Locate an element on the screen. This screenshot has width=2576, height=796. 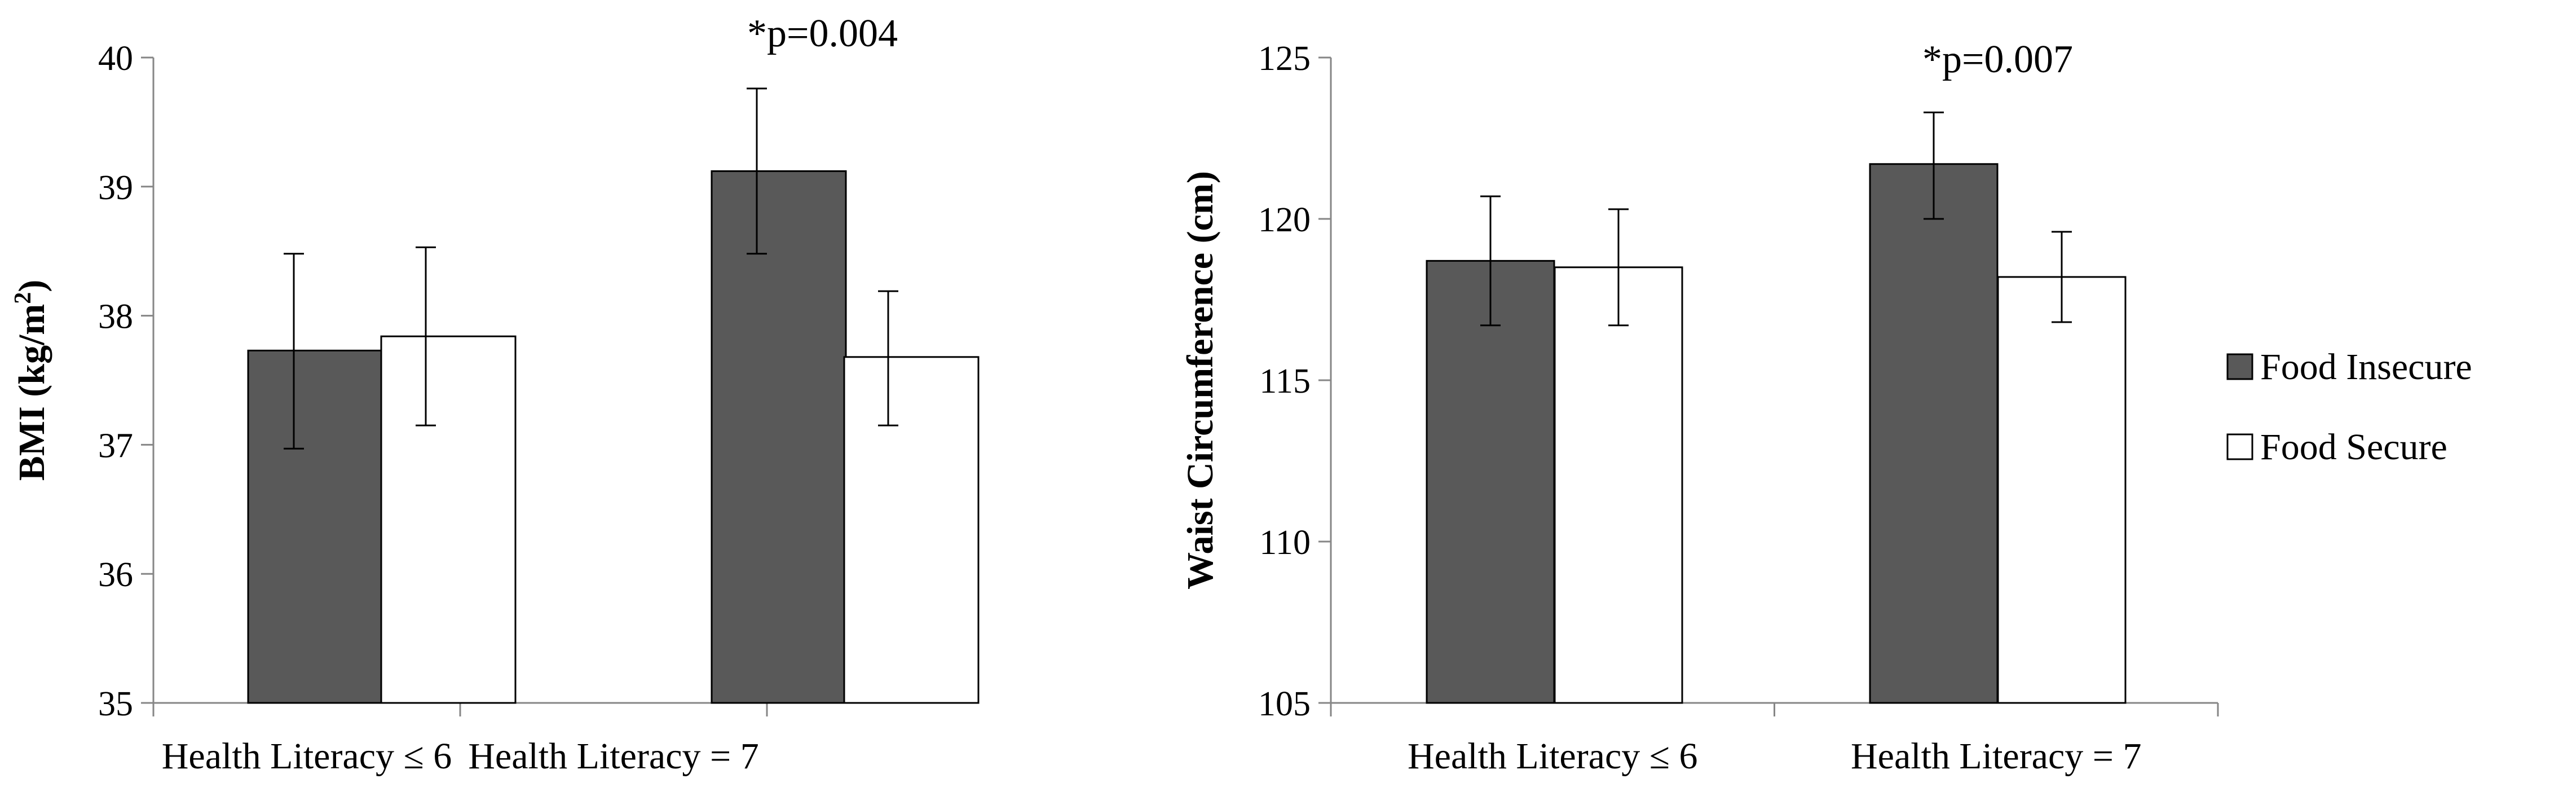
y-tick-label: 105 is located at coordinates (1284, 704).